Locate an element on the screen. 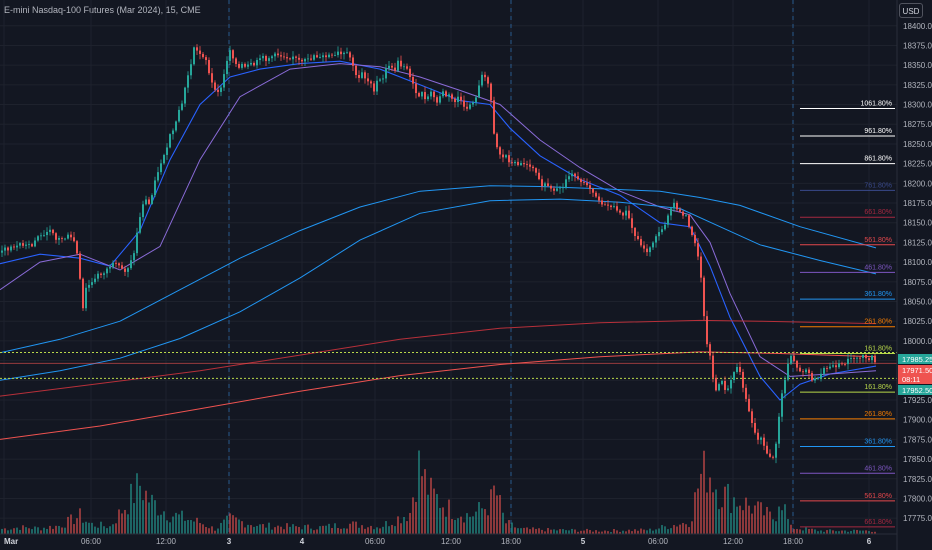  moving-average-line is located at coordinates (438, 358).